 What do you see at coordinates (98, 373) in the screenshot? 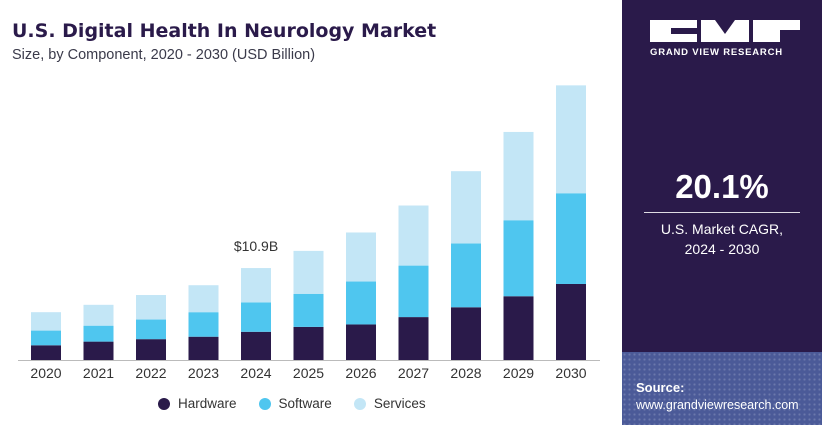
I see `x-tick-label-2021: 2021` at bounding box center [98, 373].